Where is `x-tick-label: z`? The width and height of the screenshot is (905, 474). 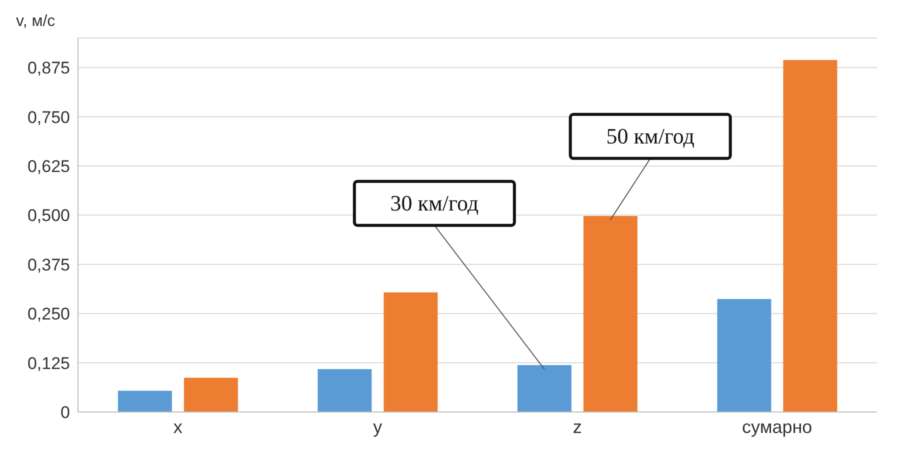 x-tick-label: z is located at coordinates (577, 426).